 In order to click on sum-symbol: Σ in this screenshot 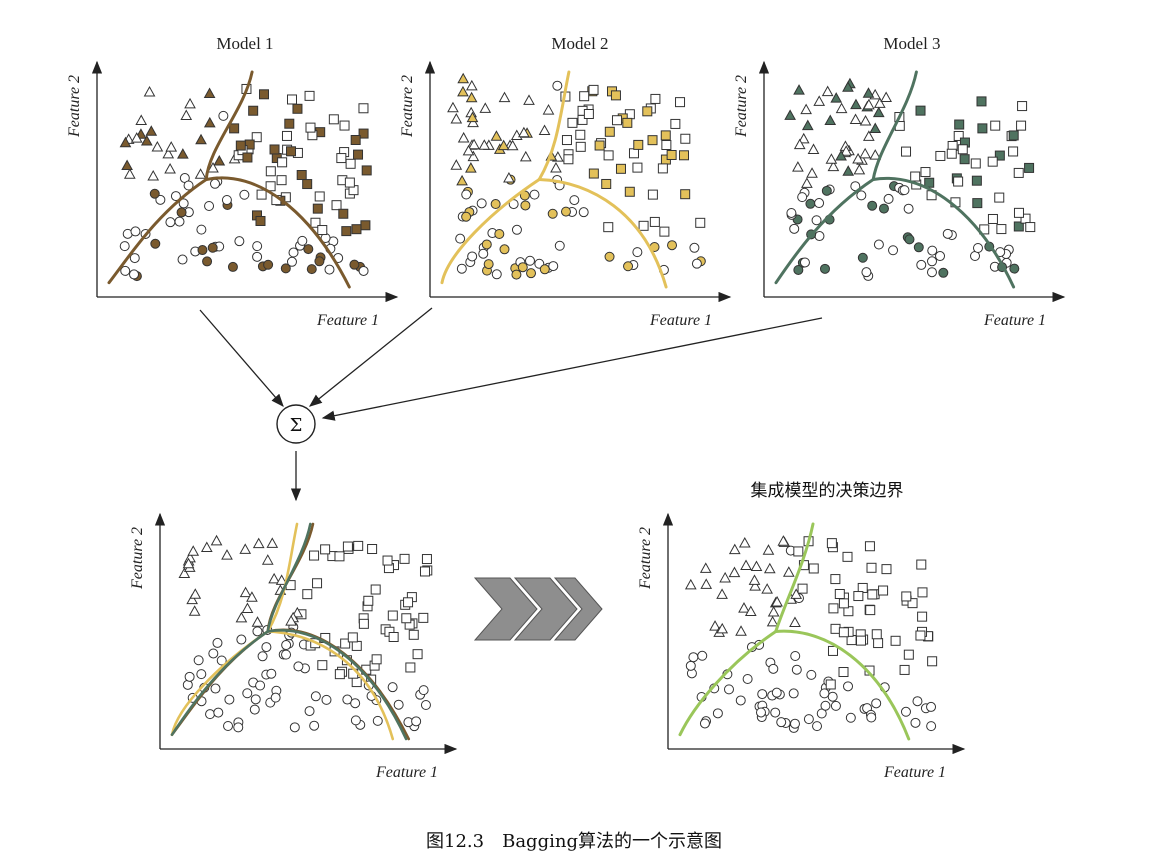, I will do `click(296, 425)`.